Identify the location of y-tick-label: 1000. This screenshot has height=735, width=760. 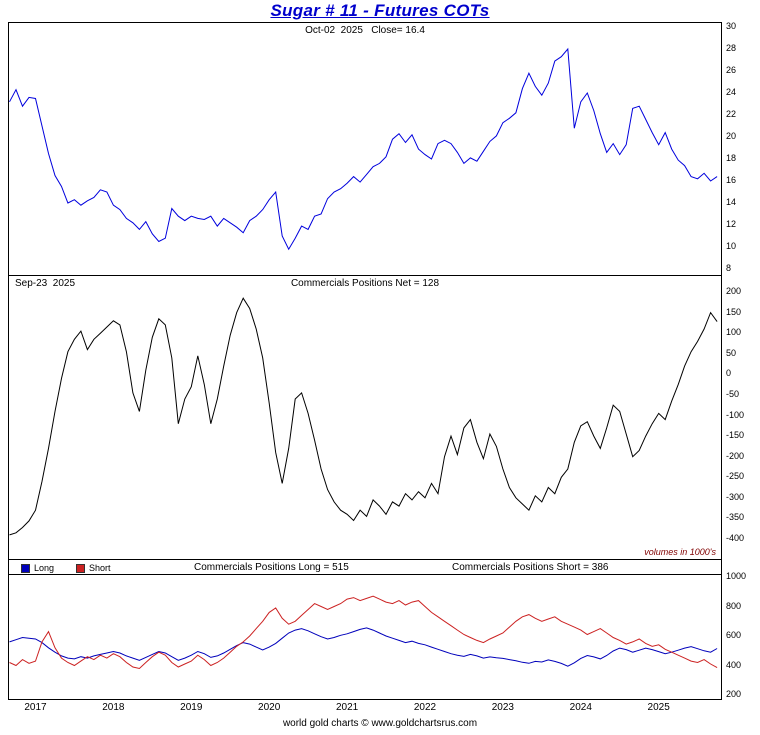
(736, 576).